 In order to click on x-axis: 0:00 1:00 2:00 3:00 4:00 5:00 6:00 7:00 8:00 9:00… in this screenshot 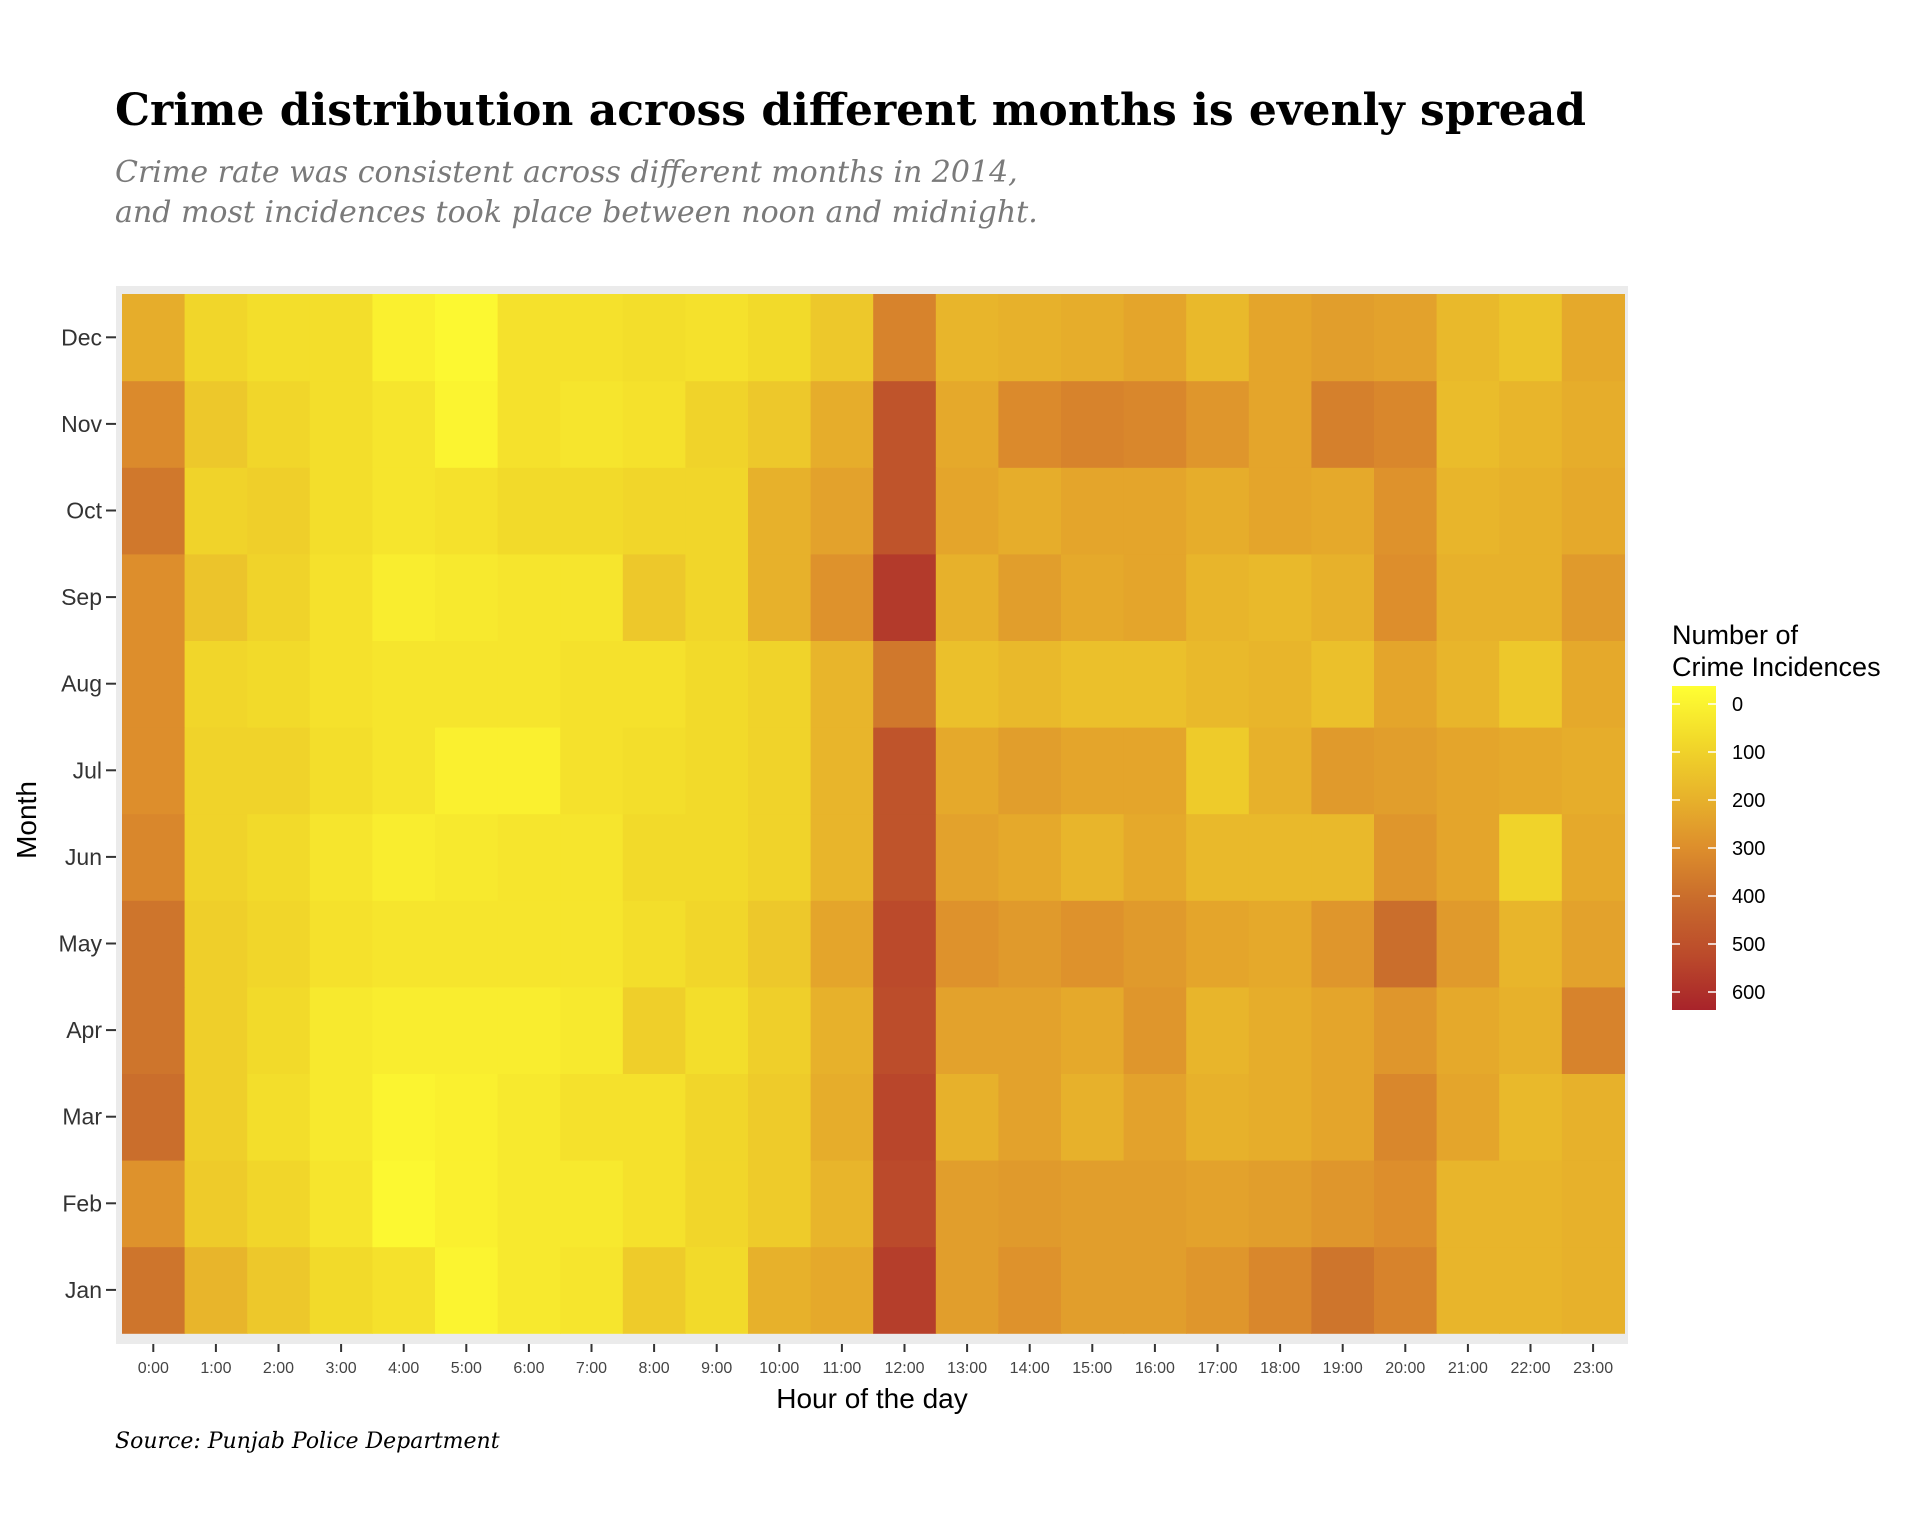, I will do `click(875, 1360)`.